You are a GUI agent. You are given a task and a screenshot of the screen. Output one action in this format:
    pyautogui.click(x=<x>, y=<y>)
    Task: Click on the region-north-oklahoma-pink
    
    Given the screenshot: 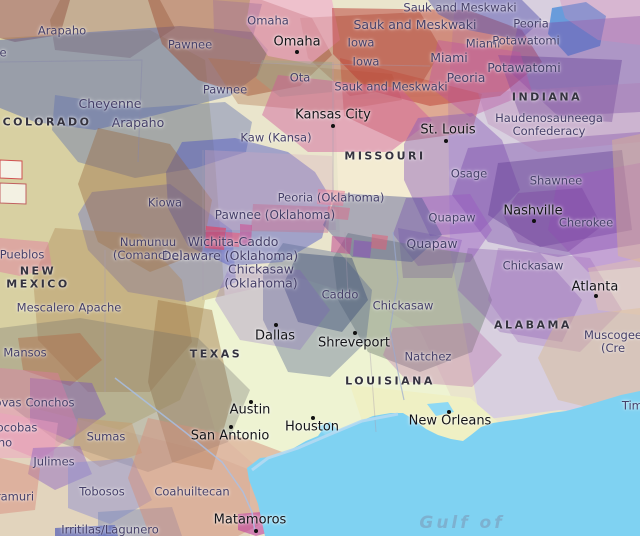 What is the action you would take?
    pyautogui.click(x=290, y=218)
    